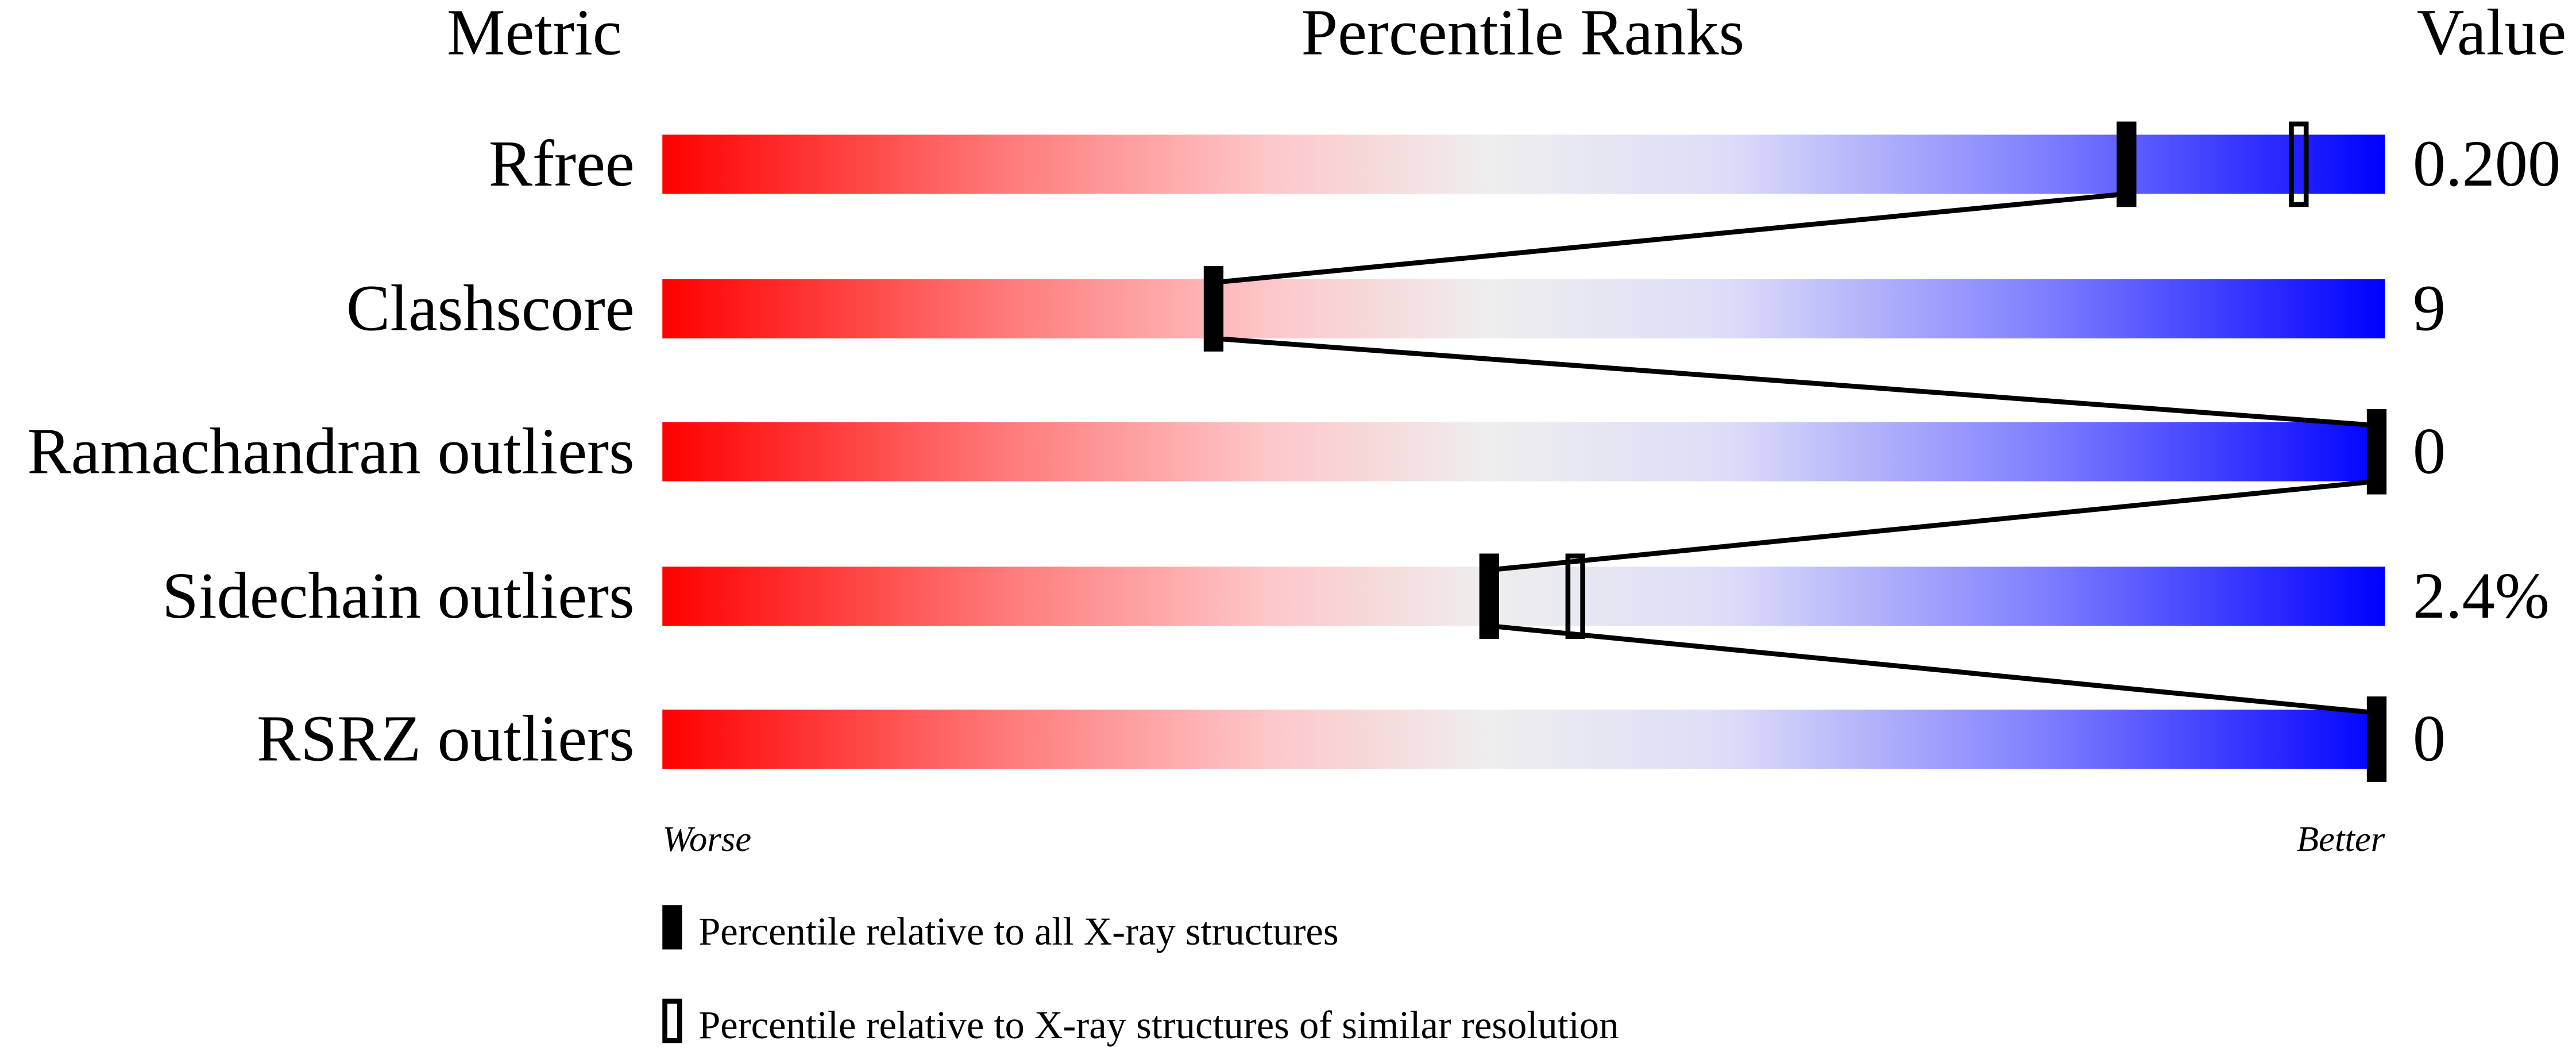  What do you see at coordinates (398, 595) in the screenshot?
I see `metric-label: Sidechain outliers` at bounding box center [398, 595].